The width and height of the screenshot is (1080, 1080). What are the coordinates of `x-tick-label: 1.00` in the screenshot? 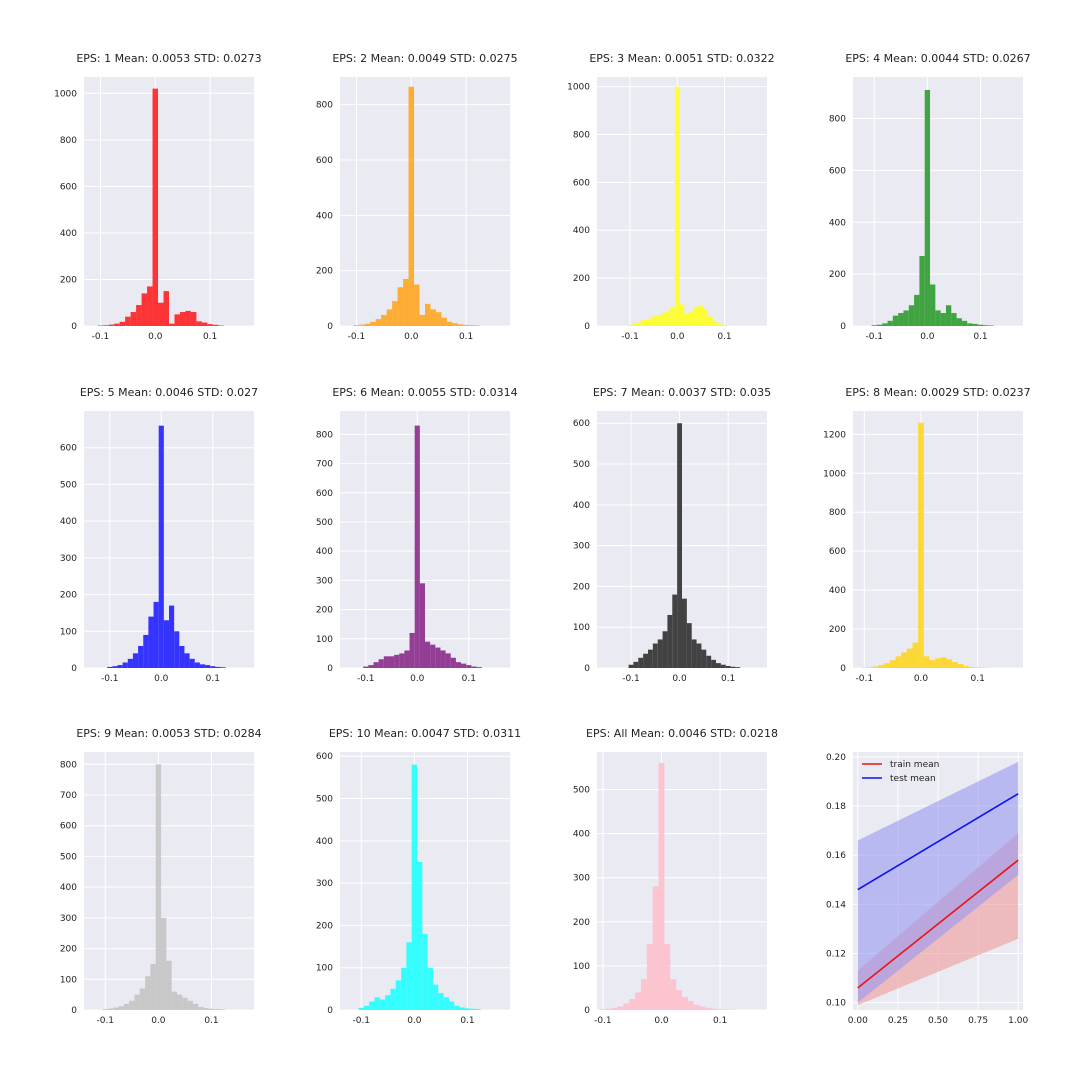 It's located at (1018, 1021).